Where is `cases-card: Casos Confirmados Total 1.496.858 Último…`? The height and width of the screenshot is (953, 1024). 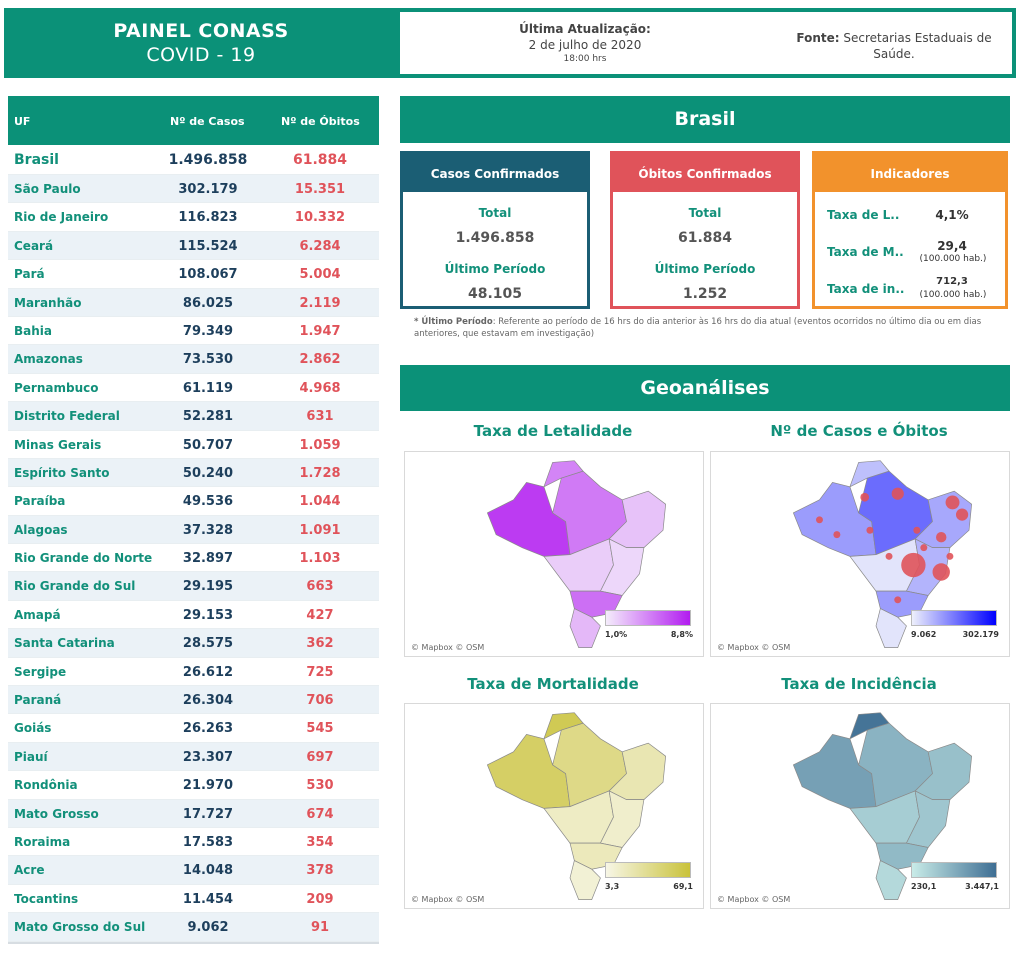
cases-card: Casos Confirmados Total 1.496.858 Último… is located at coordinates (495, 230).